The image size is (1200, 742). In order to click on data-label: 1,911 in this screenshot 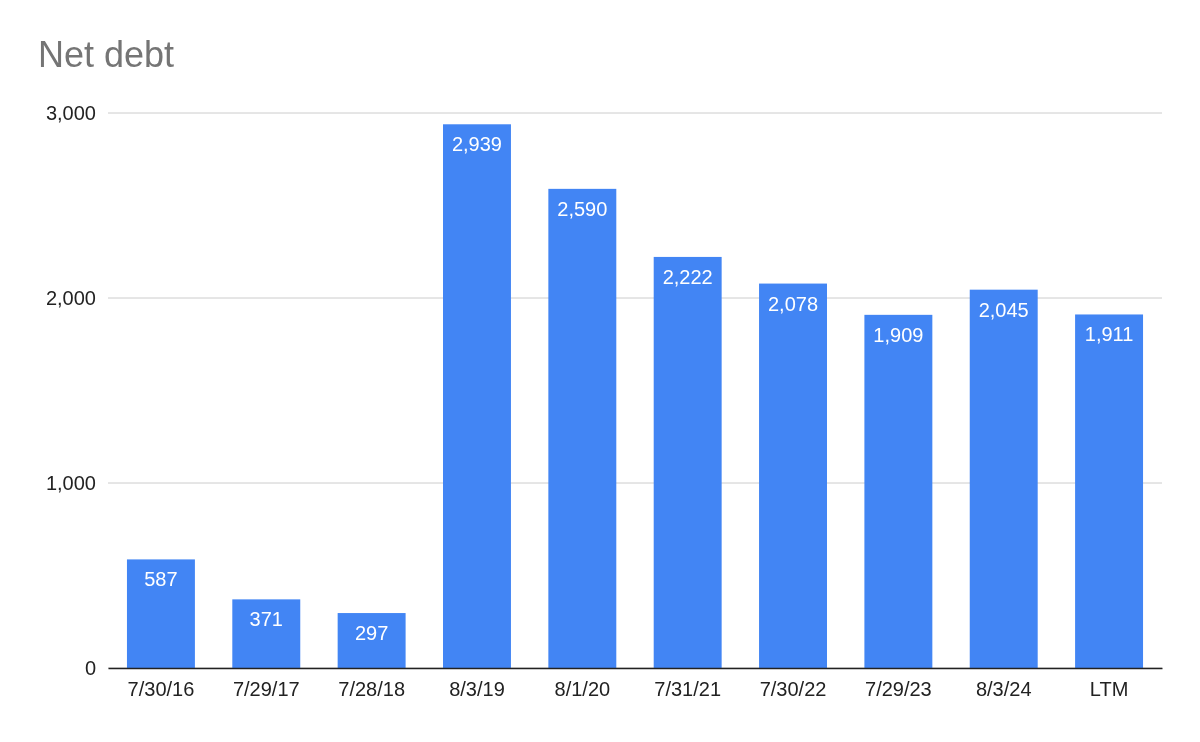, I will do `click(1109, 334)`.